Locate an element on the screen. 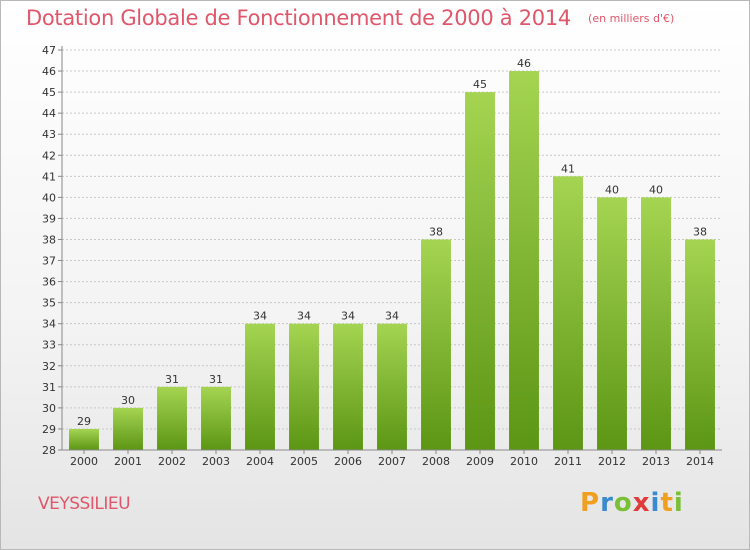  chart-subtitle: (en milliers d'€) is located at coordinates (631, 18).